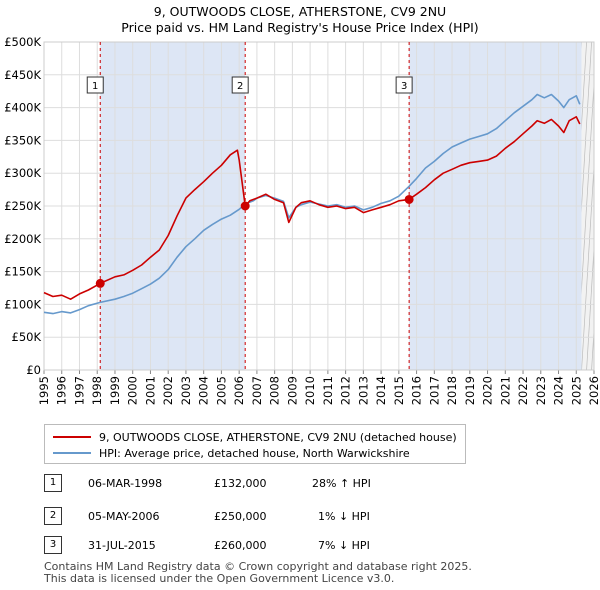  What do you see at coordinates (168, 390) in the screenshot?
I see `x-tick-label: 2002` at bounding box center [168, 390].